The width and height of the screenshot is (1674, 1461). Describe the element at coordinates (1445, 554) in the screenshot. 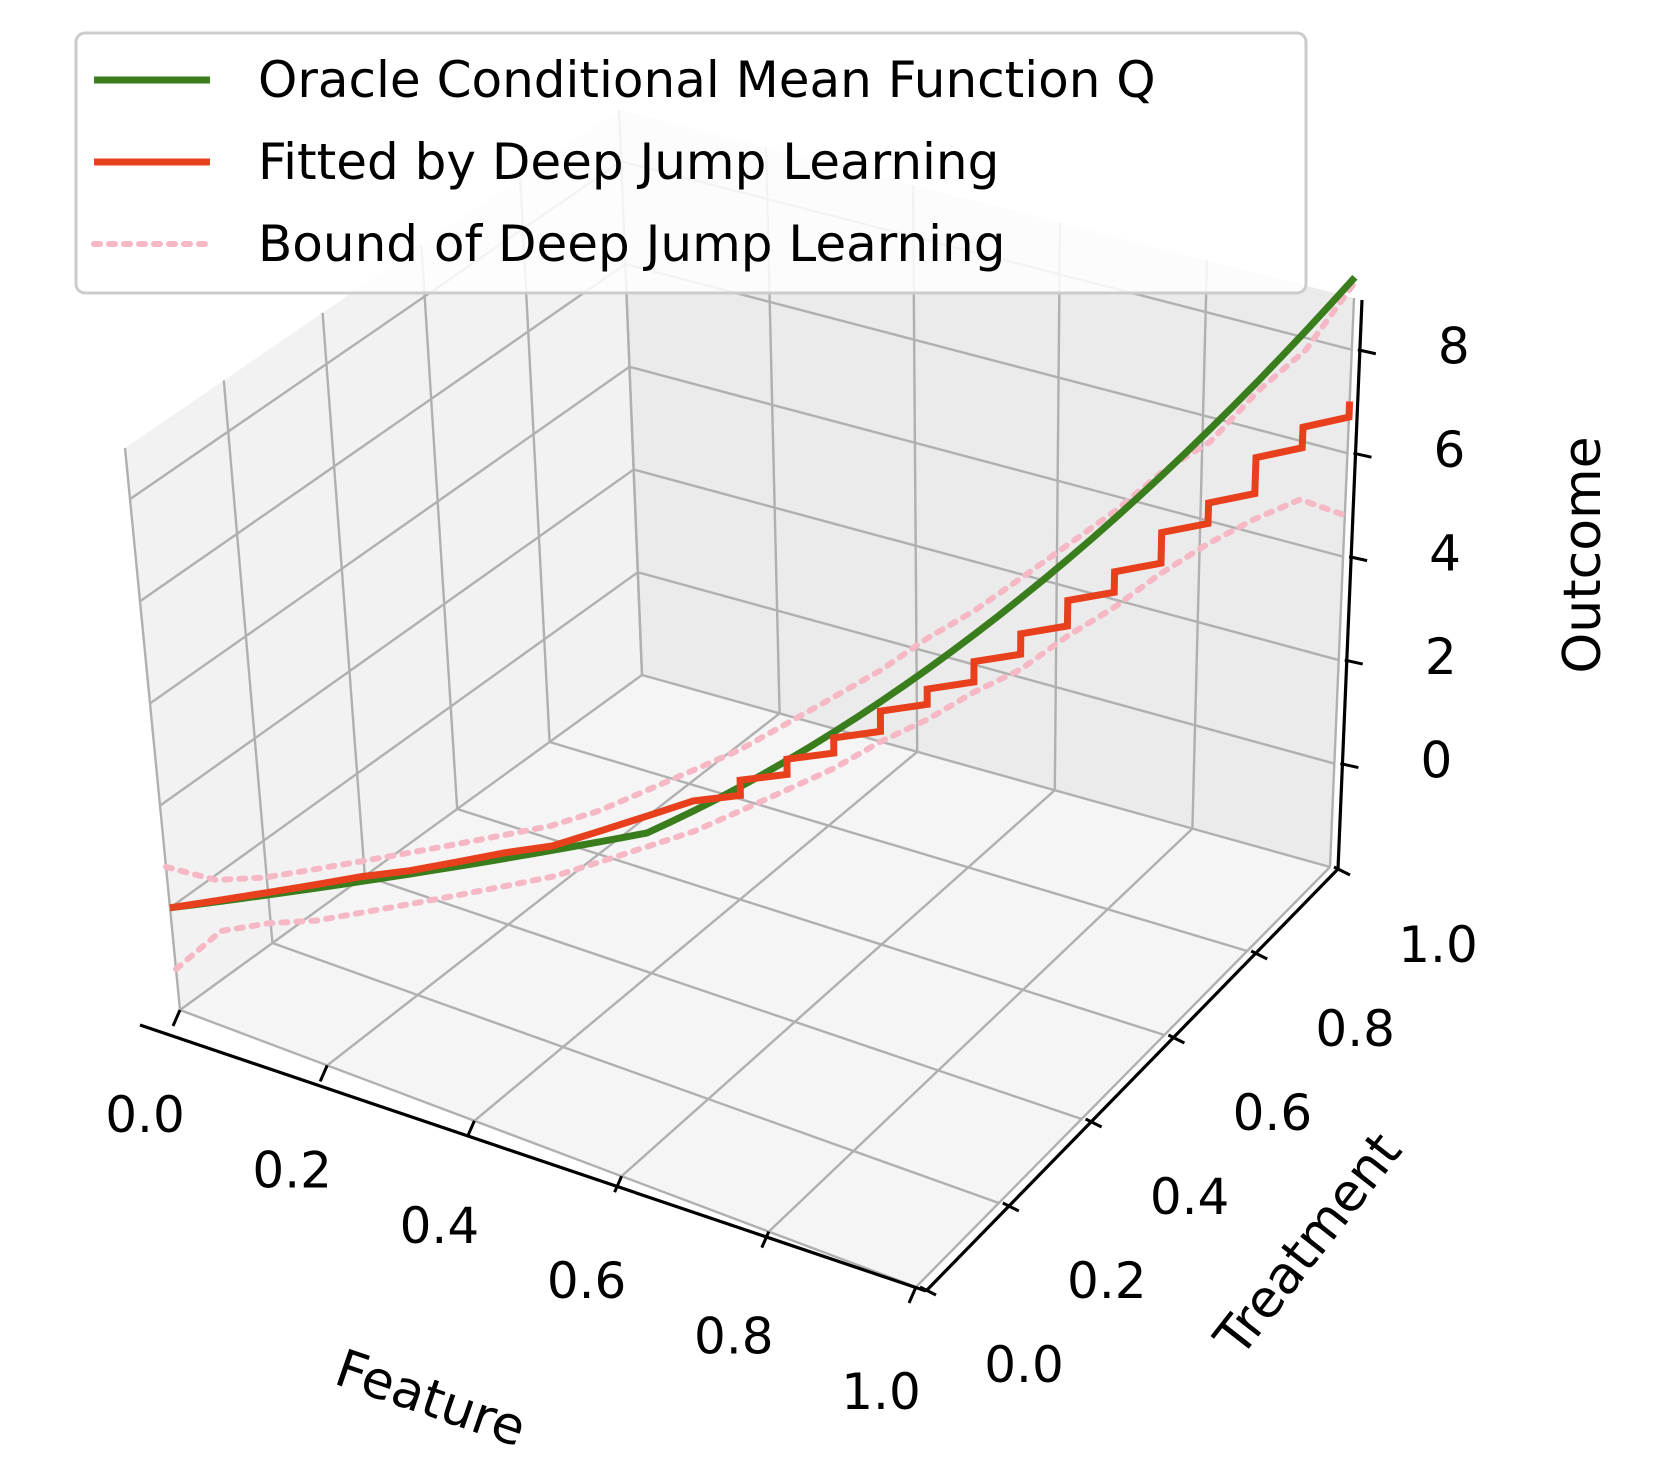

I see `outcome-tick-label: 4` at that location.